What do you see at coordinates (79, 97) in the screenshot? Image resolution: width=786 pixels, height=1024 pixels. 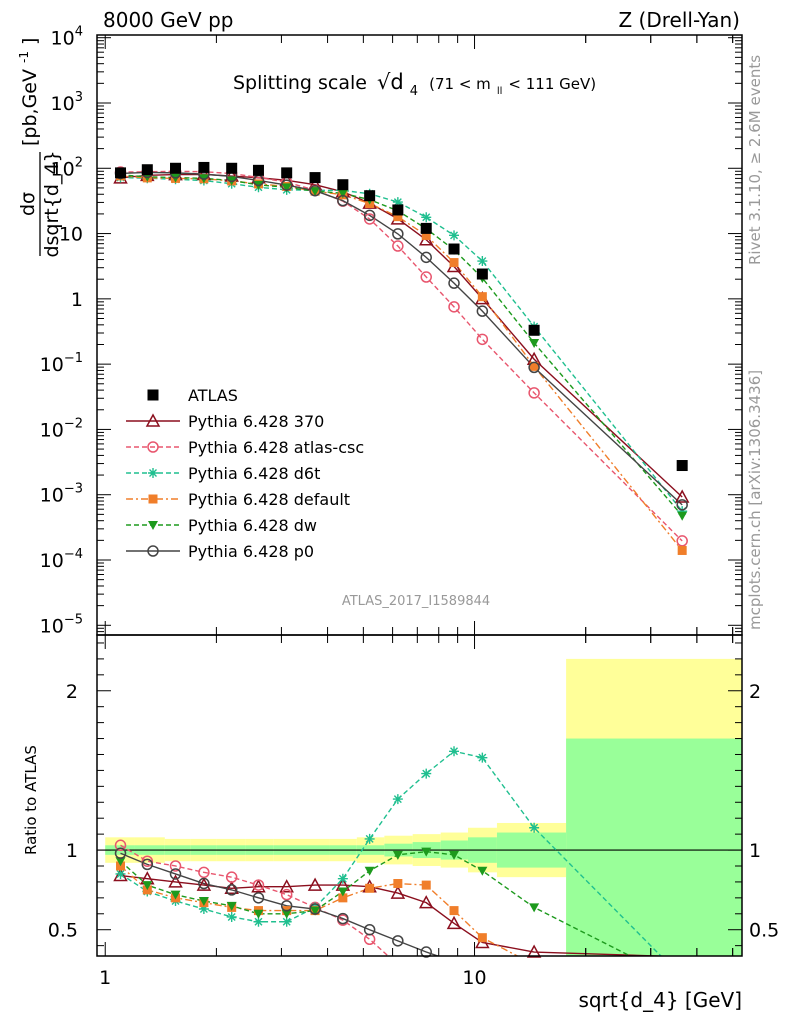 I see `y-tick-exp-8: 3` at bounding box center [79, 97].